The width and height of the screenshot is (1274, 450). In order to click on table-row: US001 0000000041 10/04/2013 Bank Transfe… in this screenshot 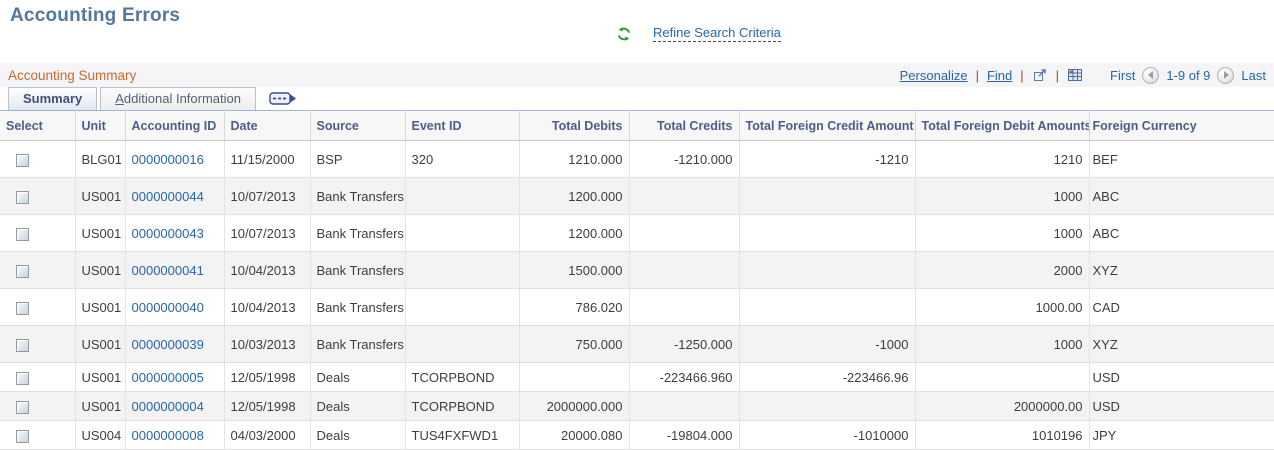, I will do `click(637, 270)`.